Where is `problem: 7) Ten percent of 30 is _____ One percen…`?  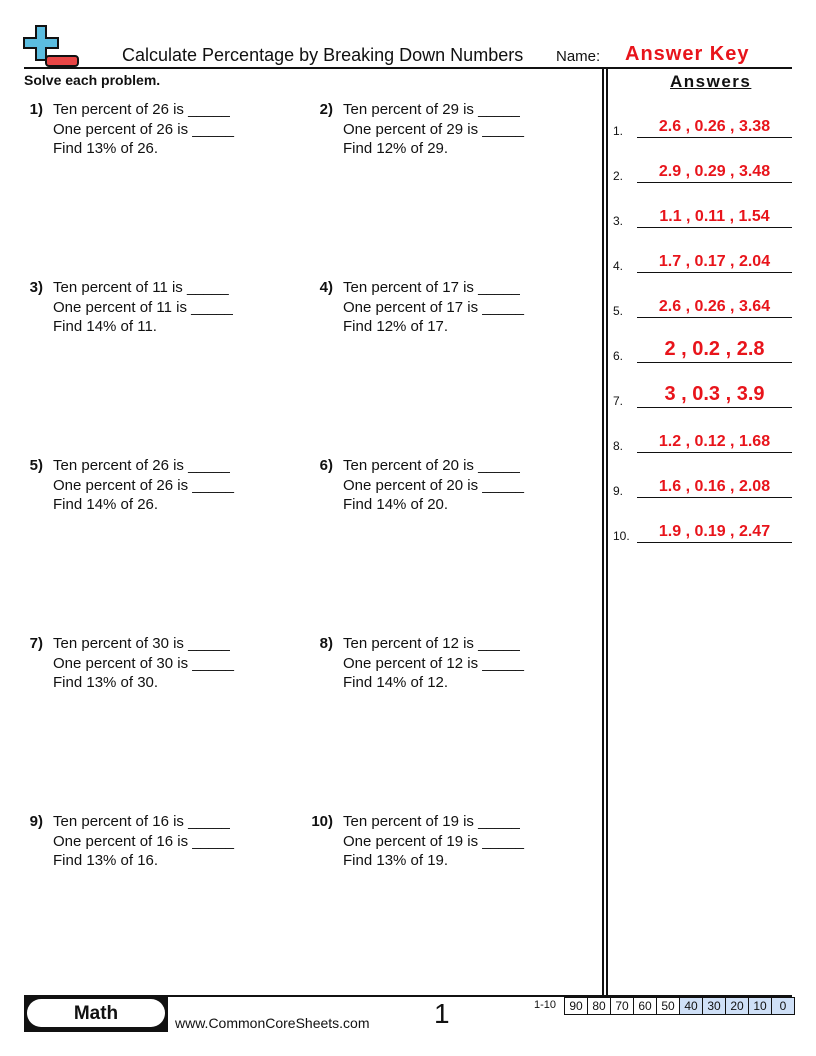 problem: 7) Ten percent of 30 is _____ One percen… is located at coordinates (132, 663).